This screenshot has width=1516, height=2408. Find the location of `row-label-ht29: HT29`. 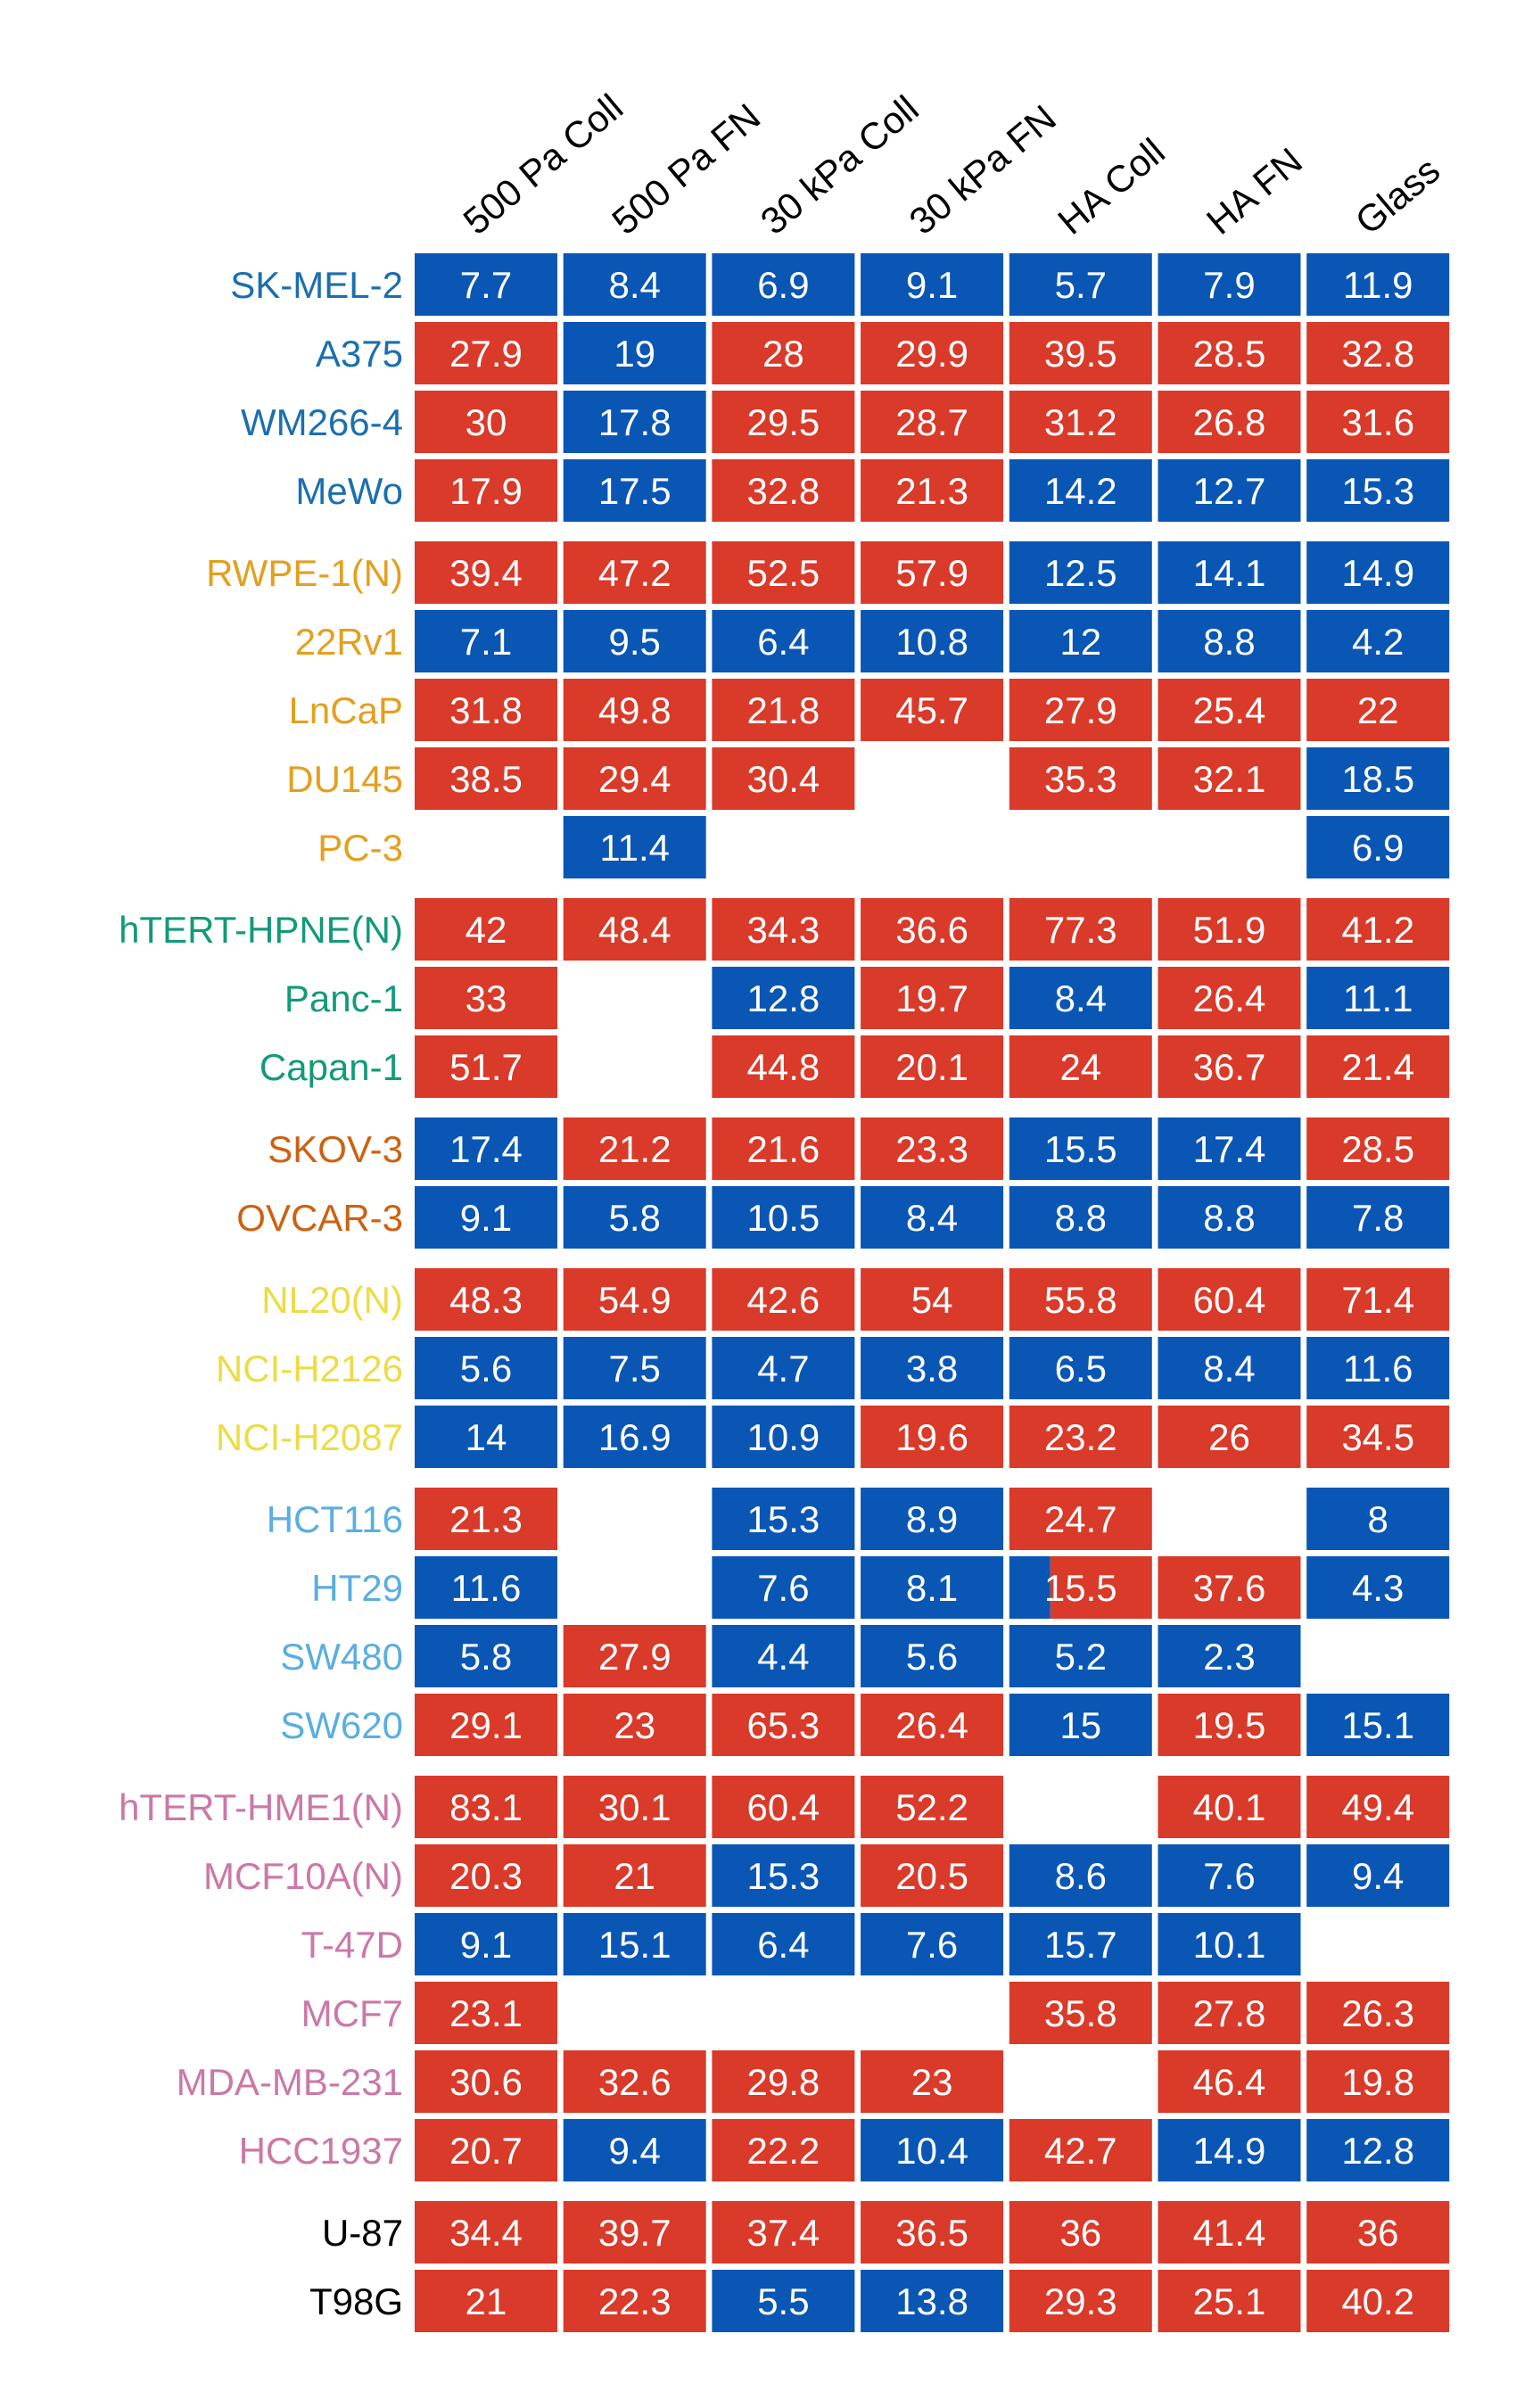

row-label-ht29: HT29 is located at coordinates (357, 1588).